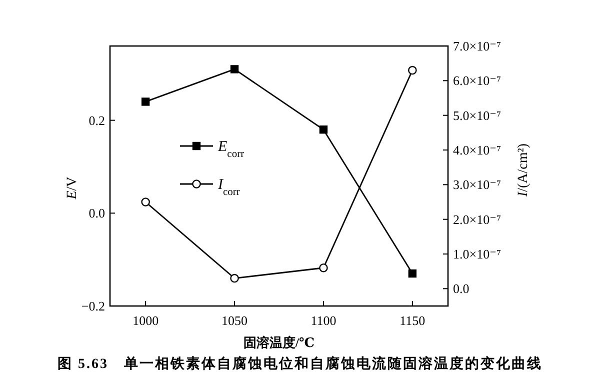 Image resolution: width=600 pixels, height=382 pixels. Describe the element at coordinates (279, 342) in the screenshot. I see `x-axis-title: 固溶温度/℃` at that location.